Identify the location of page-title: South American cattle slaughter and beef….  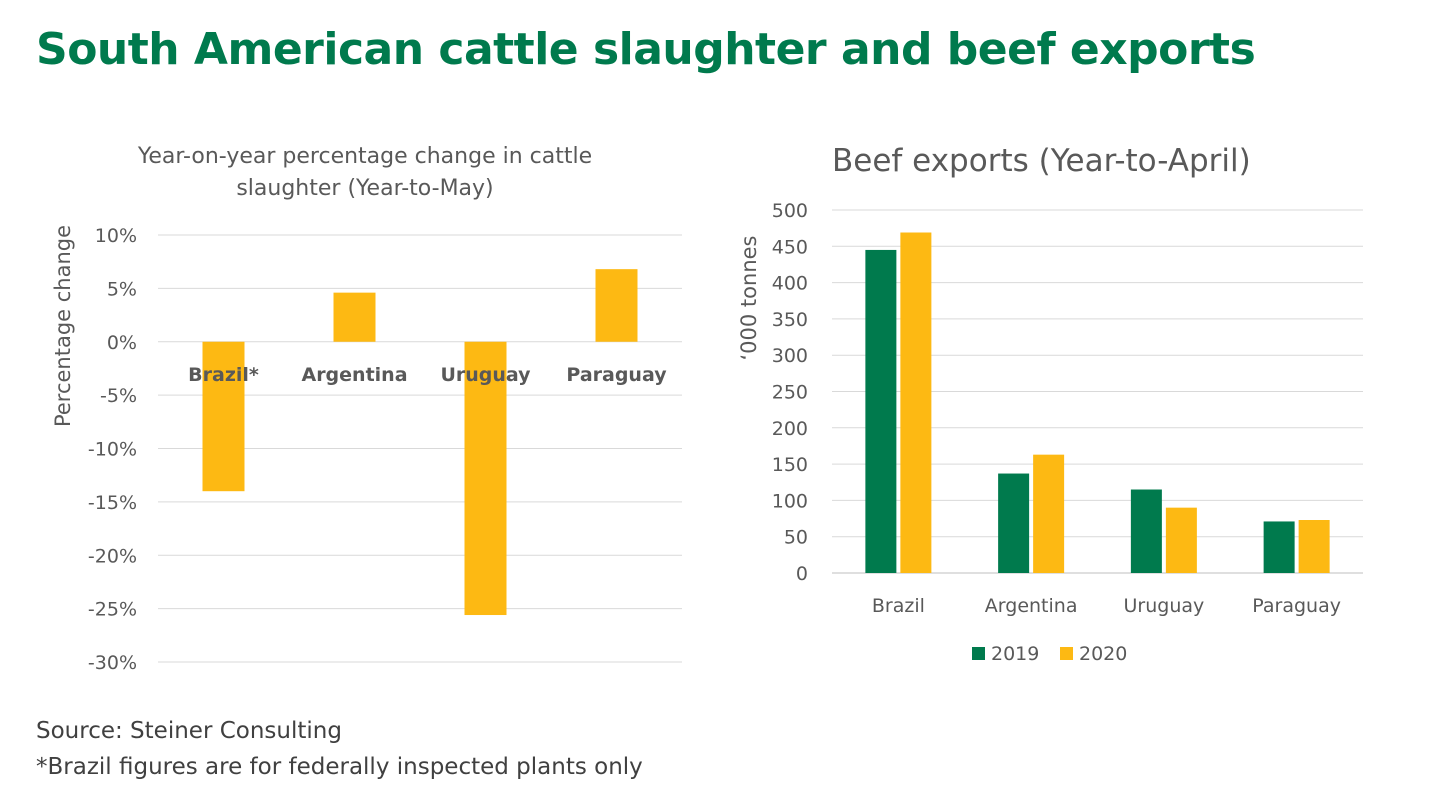
(646, 49).